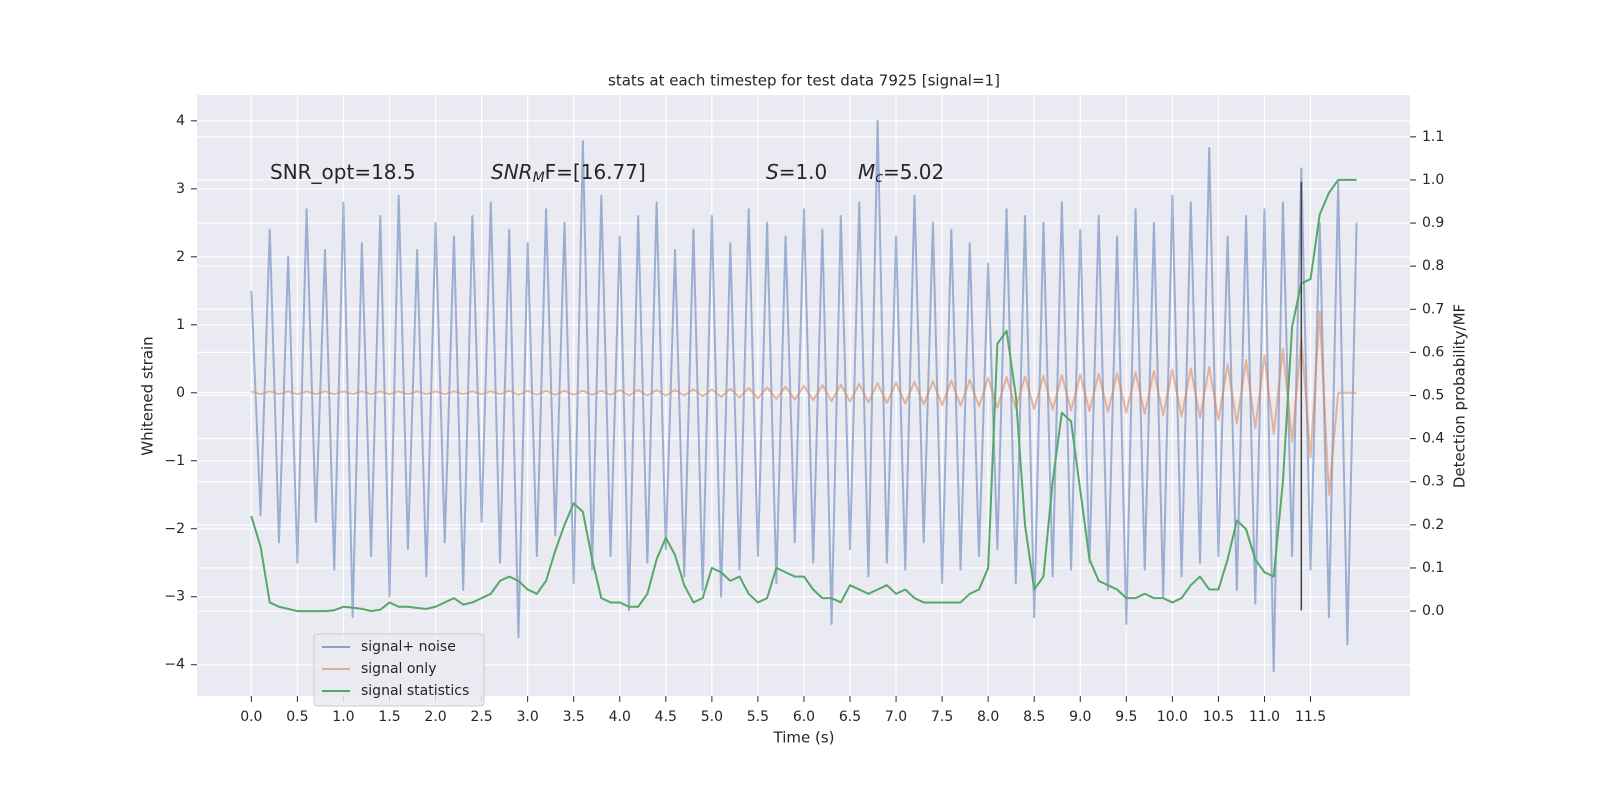 Image resolution: width=1600 pixels, height=800 pixels. I want to click on x-tick-label: 8.5, so click(1034, 717).